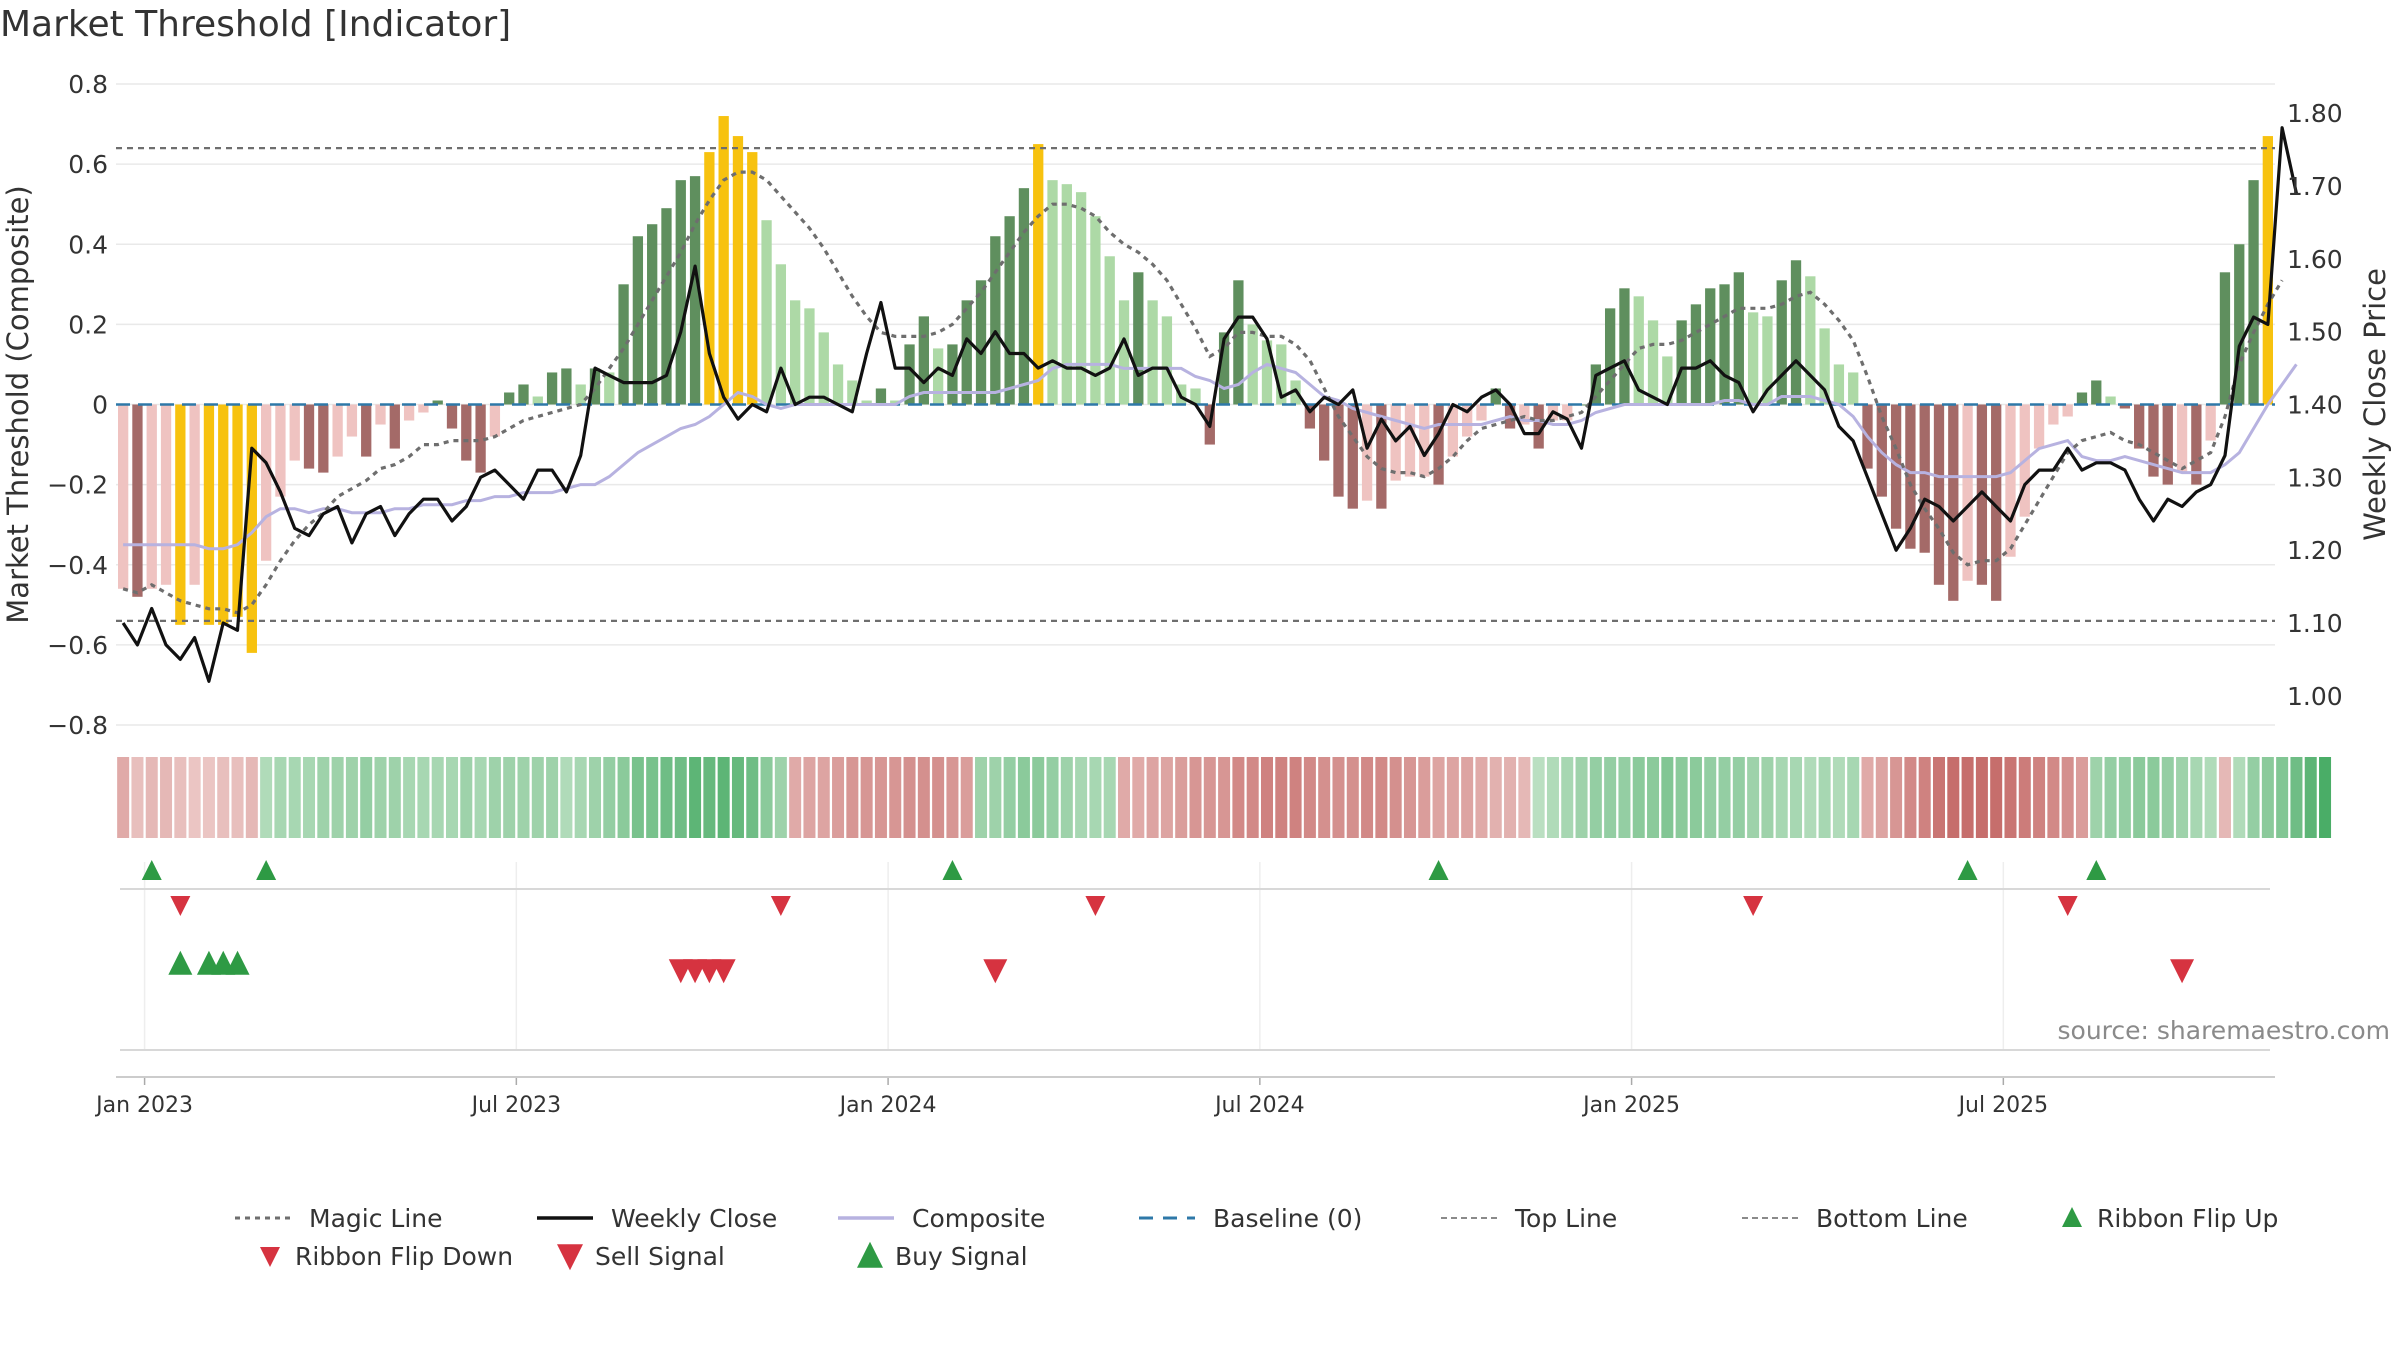 The image size is (2400, 1350). What do you see at coordinates (942, 1256) in the screenshot?
I see `legend-buy-signal: Buy Signal` at bounding box center [942, 1256].